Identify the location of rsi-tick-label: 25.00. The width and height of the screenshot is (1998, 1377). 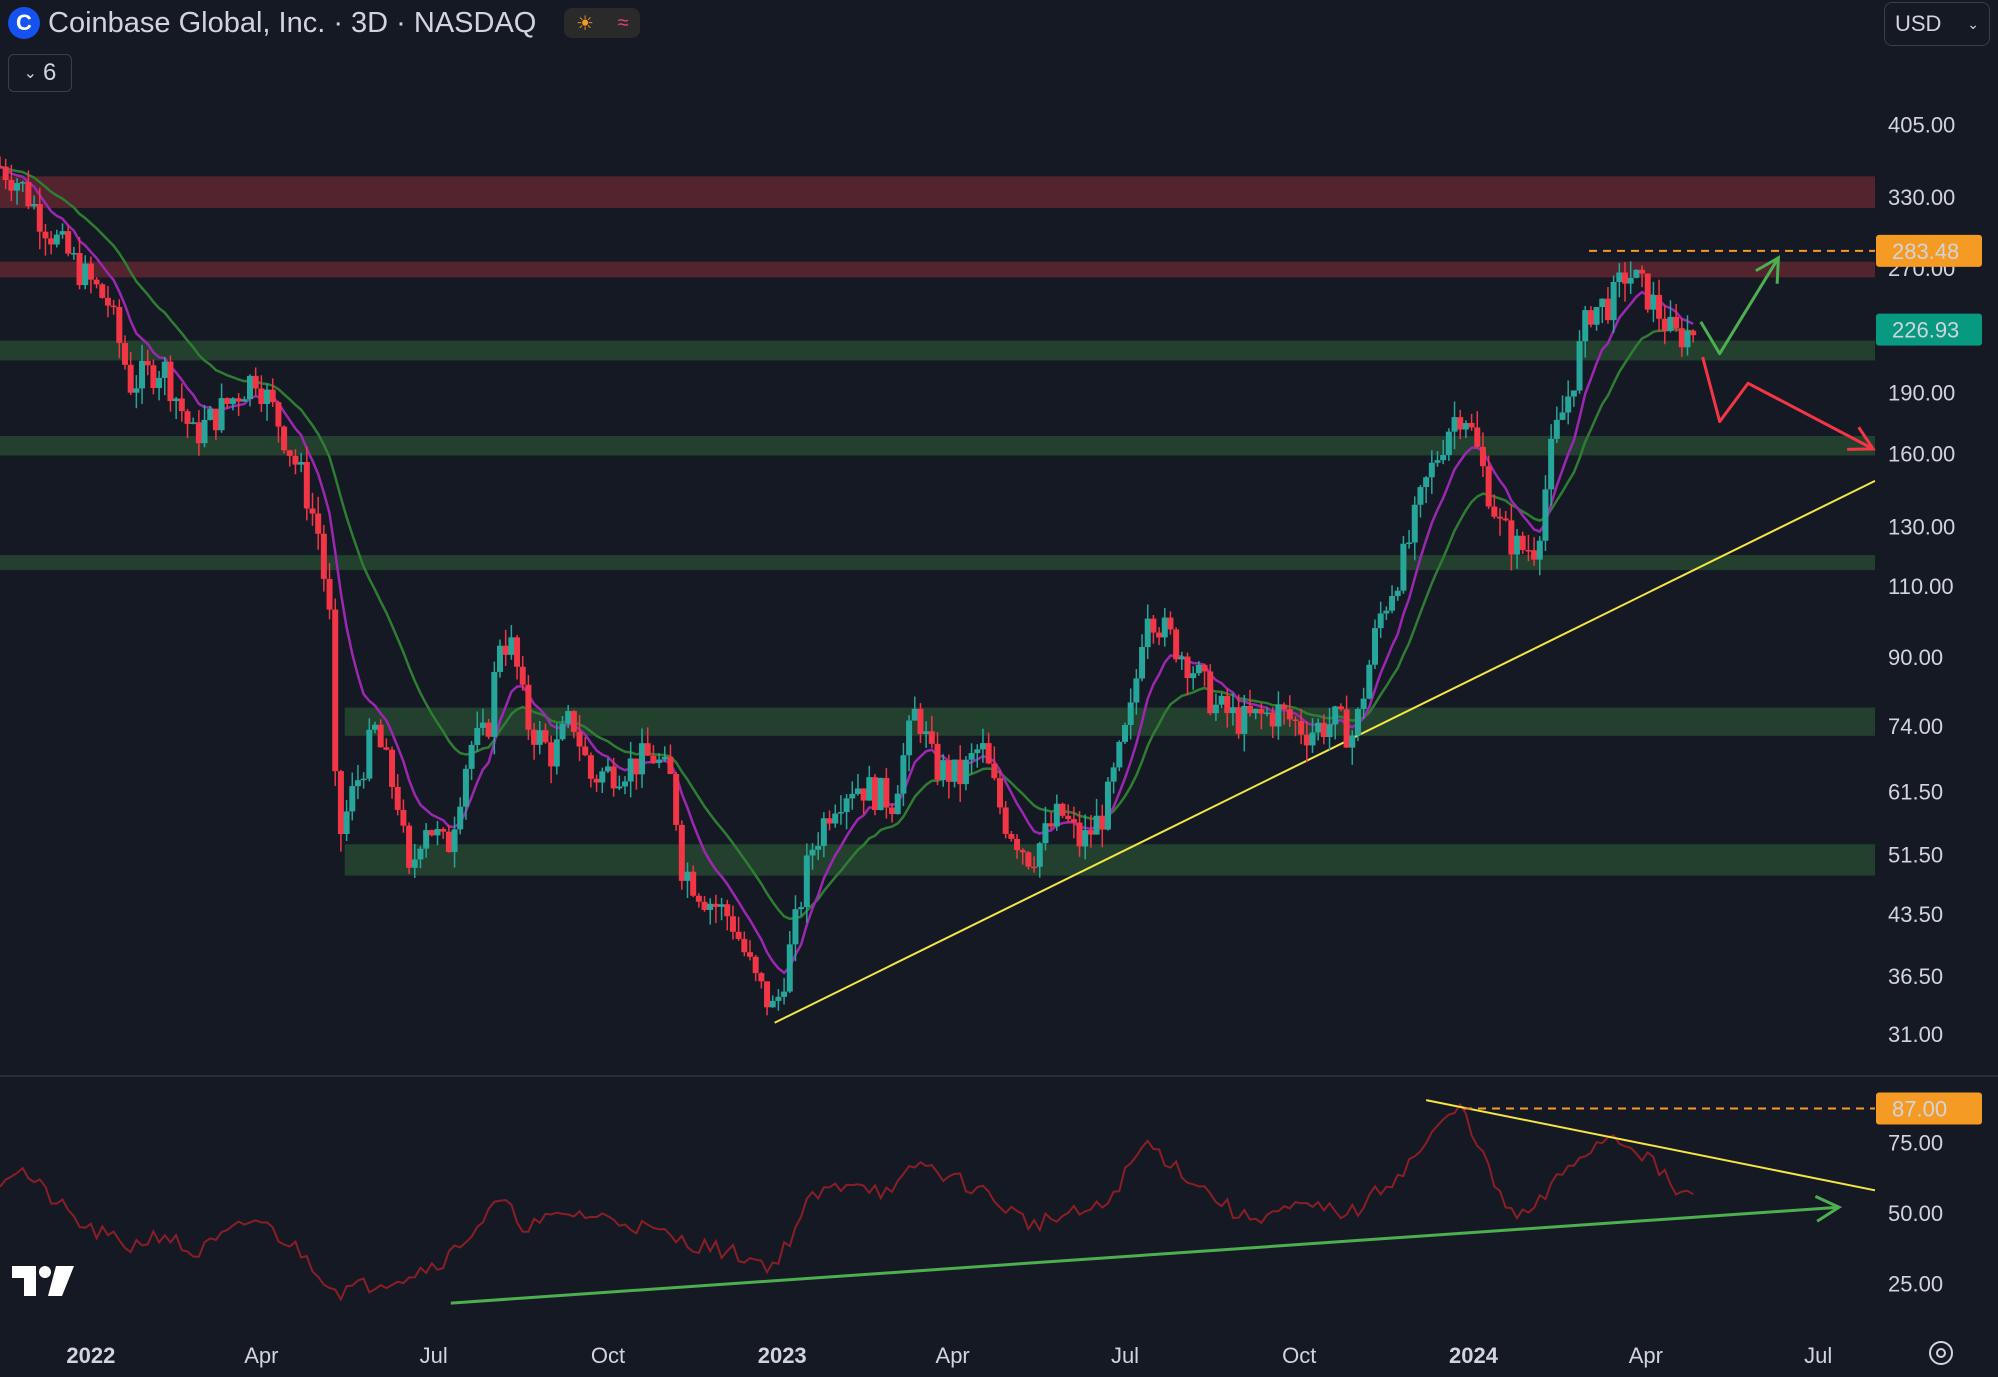
(1915, 1283).